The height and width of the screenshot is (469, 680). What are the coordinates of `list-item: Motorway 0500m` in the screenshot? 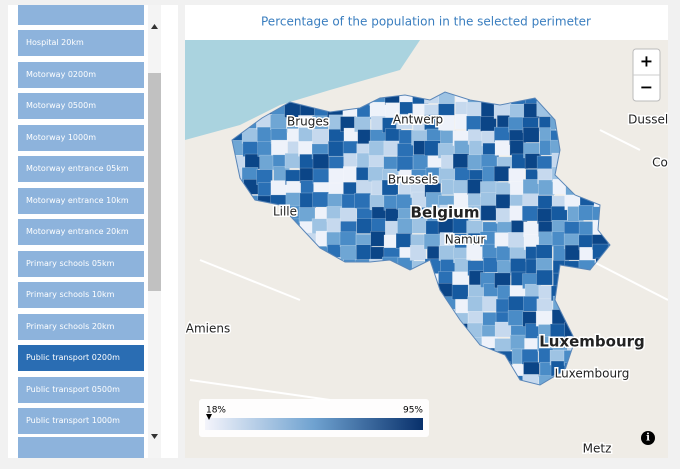 It's located at (81, 106).